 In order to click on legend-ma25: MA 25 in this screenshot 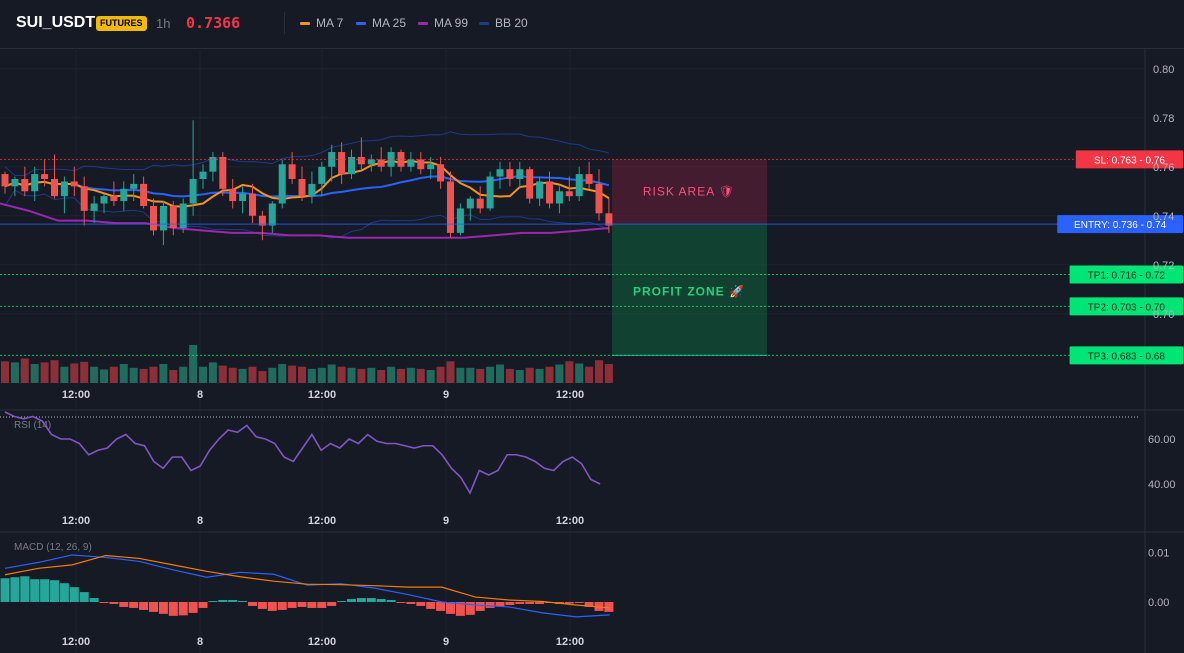, I will do `click(381, 23)`.